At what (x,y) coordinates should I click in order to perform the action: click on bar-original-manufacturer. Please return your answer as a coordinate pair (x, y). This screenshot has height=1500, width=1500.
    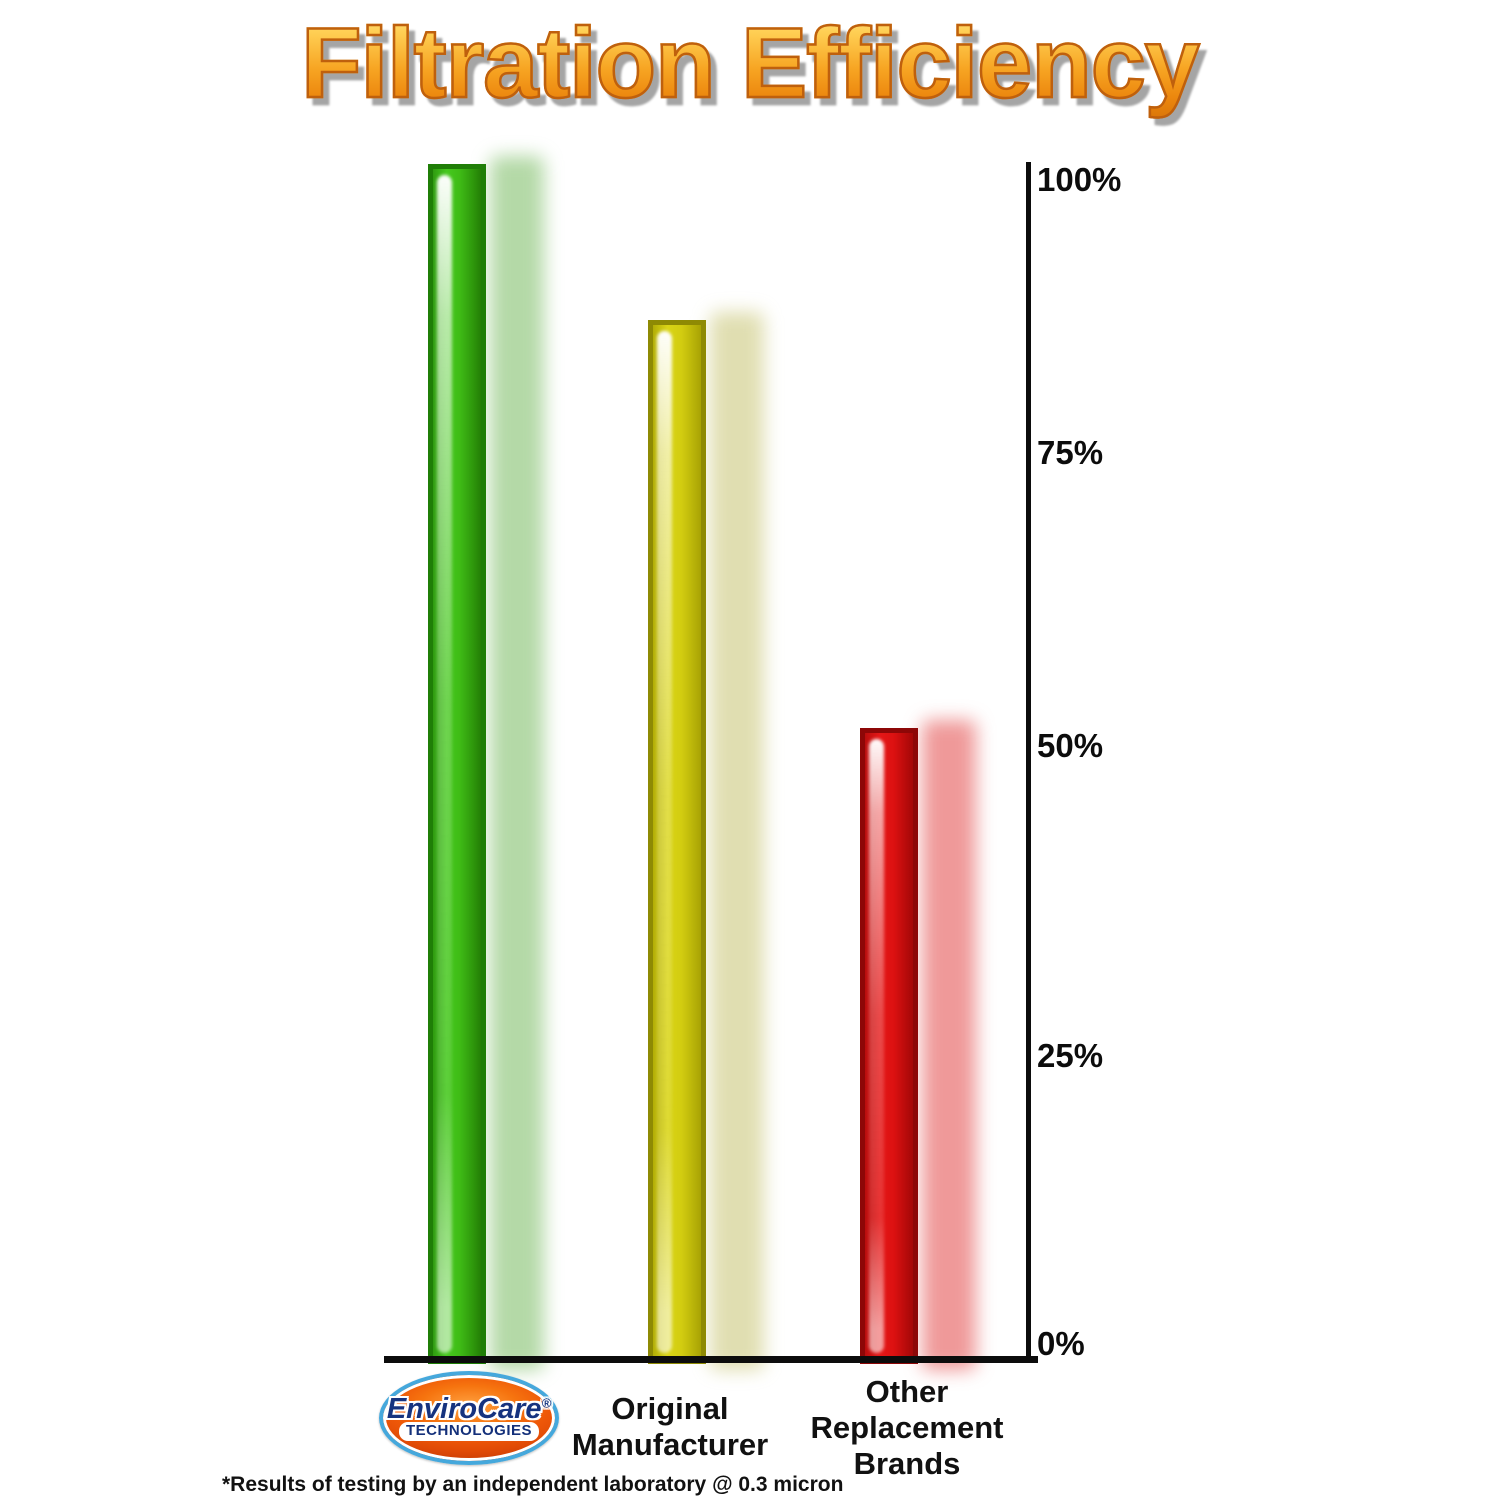
    Looking at the image, I should click on (677, 842).